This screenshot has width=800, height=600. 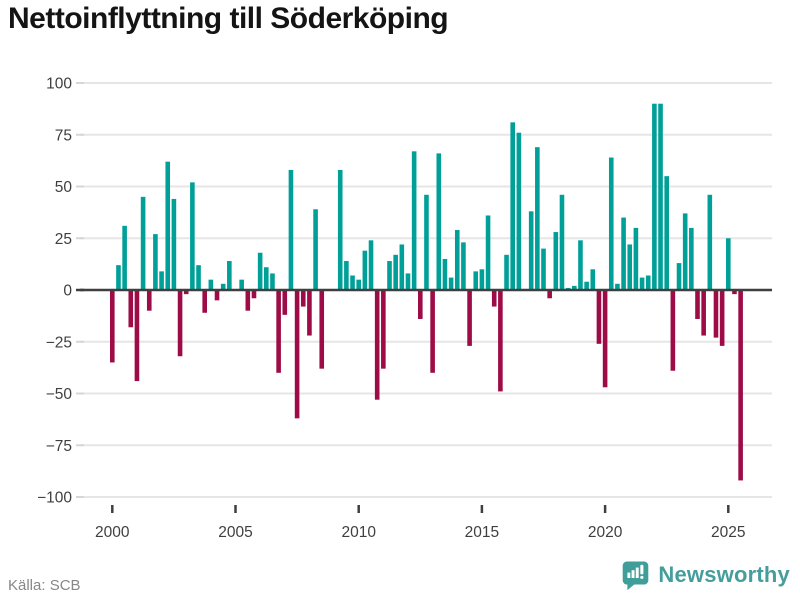 I want to click on bar-2012-Q2, so click(x=414, y=220).